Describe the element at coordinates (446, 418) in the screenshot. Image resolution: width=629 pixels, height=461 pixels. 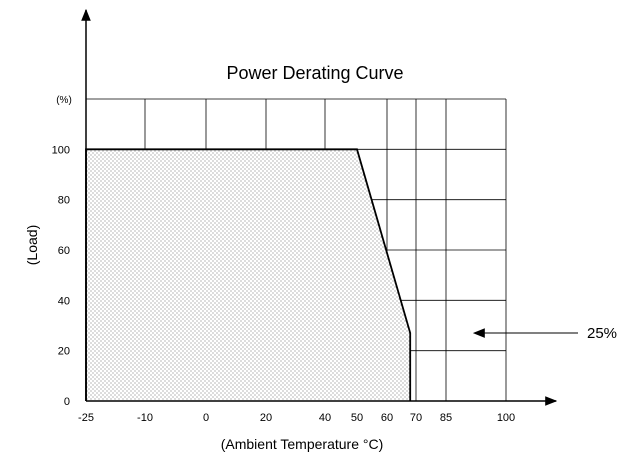
I see `x-tick-label: 85` at that location.